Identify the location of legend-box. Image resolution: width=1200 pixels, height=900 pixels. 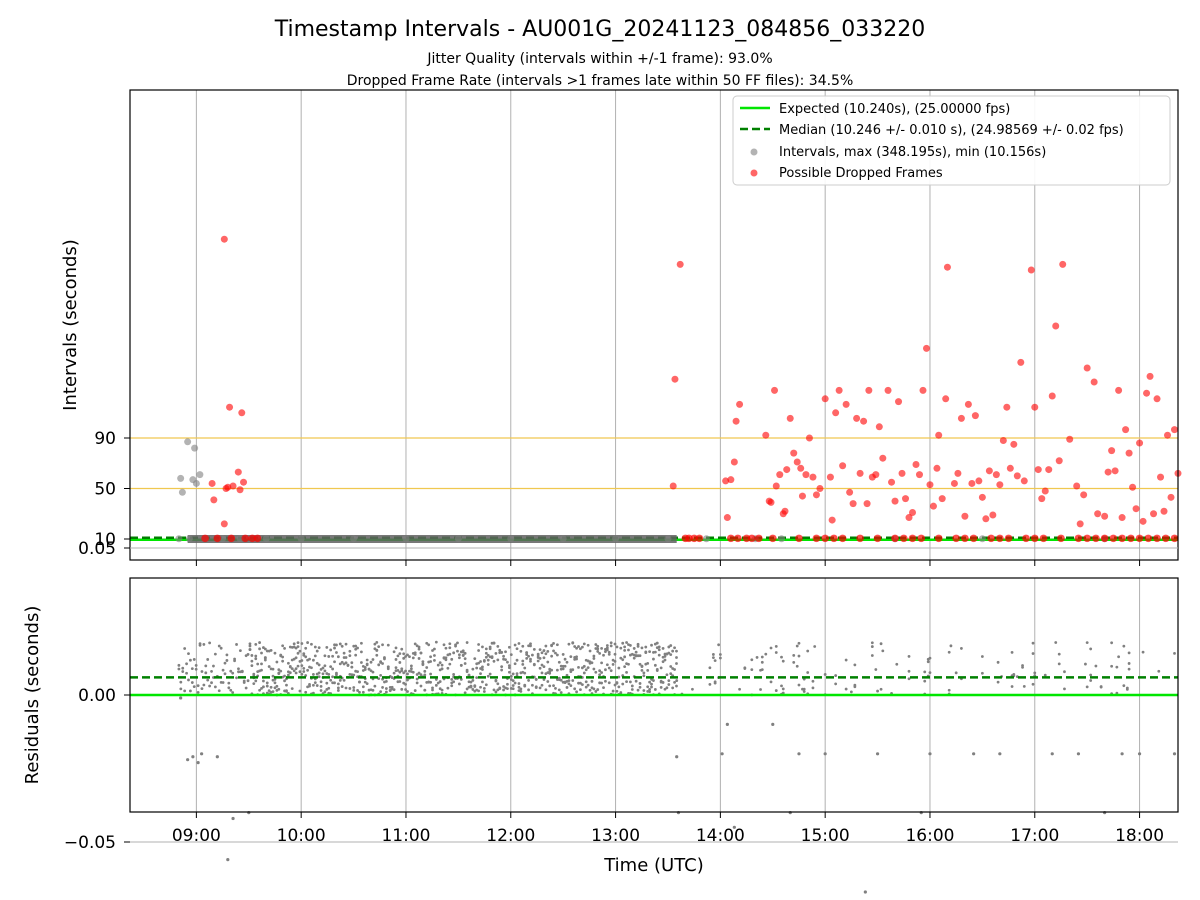
(951, 140).